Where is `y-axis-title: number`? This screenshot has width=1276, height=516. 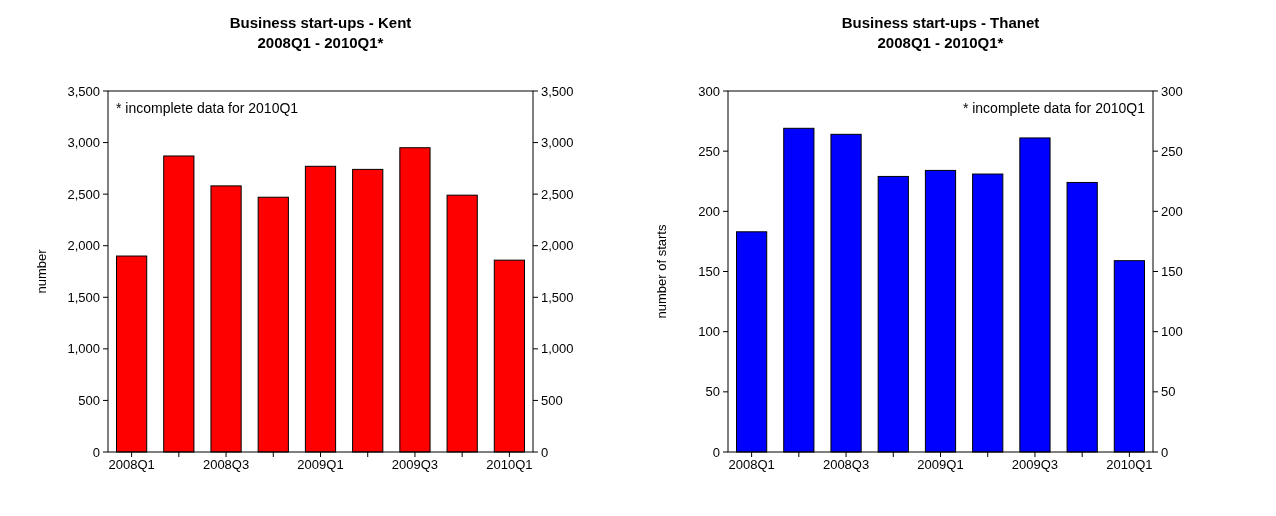 y-axis-title: number is located at coordinates (41, 271).